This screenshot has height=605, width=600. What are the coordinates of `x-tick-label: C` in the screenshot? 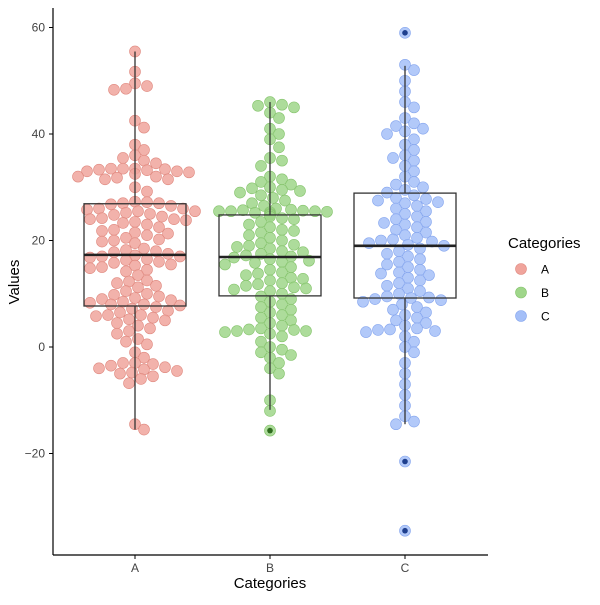 It's located at (405, 568).